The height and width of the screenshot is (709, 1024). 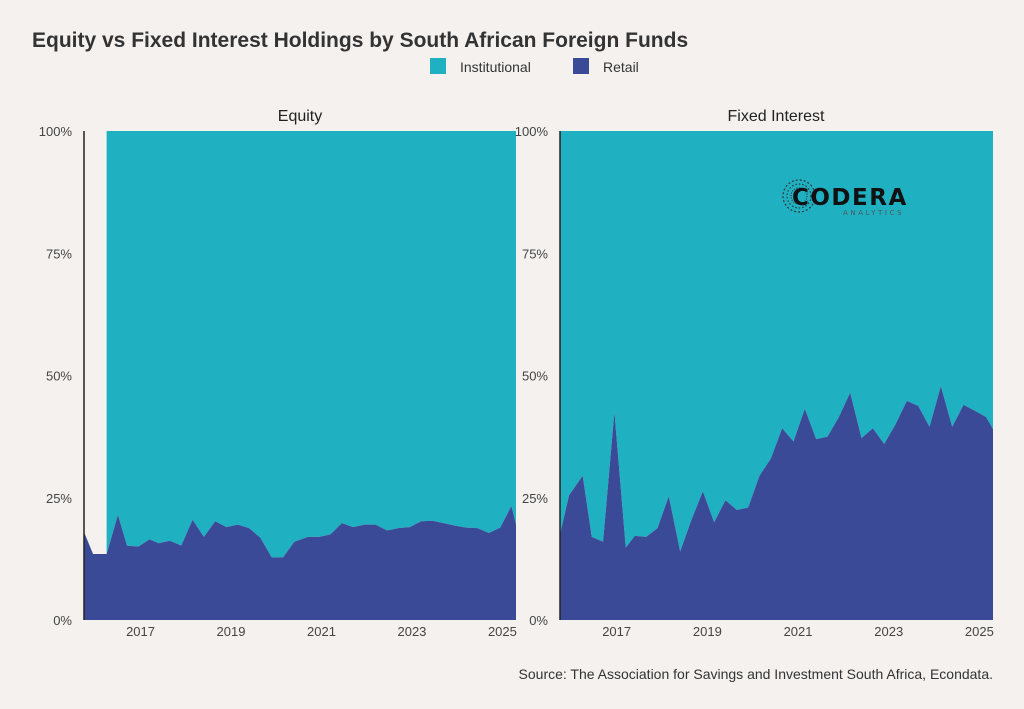 What do you see at coordinates (62, 620) in the screenshot?
I see `y-tick-label-equity: 0%` at bounding box center [62, 620].